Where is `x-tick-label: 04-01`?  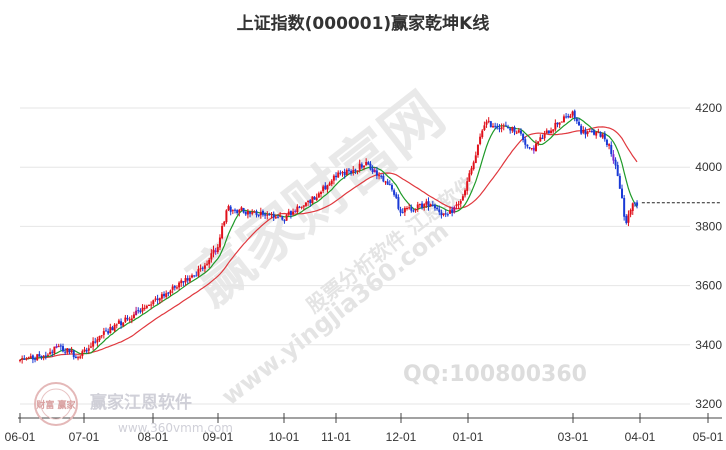
x-tick-label: 04-01 is located at coordinates (640, 437).